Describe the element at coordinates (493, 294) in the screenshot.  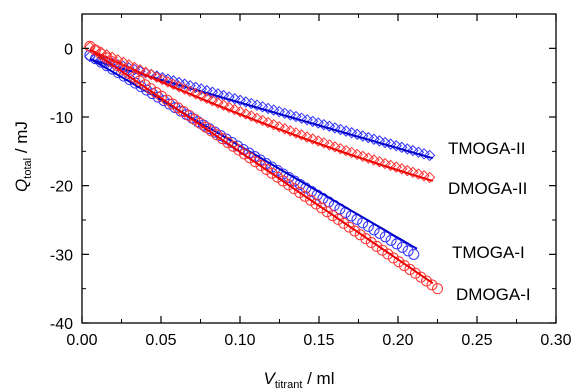
I see `series-label: DMOGA-I` at that location.